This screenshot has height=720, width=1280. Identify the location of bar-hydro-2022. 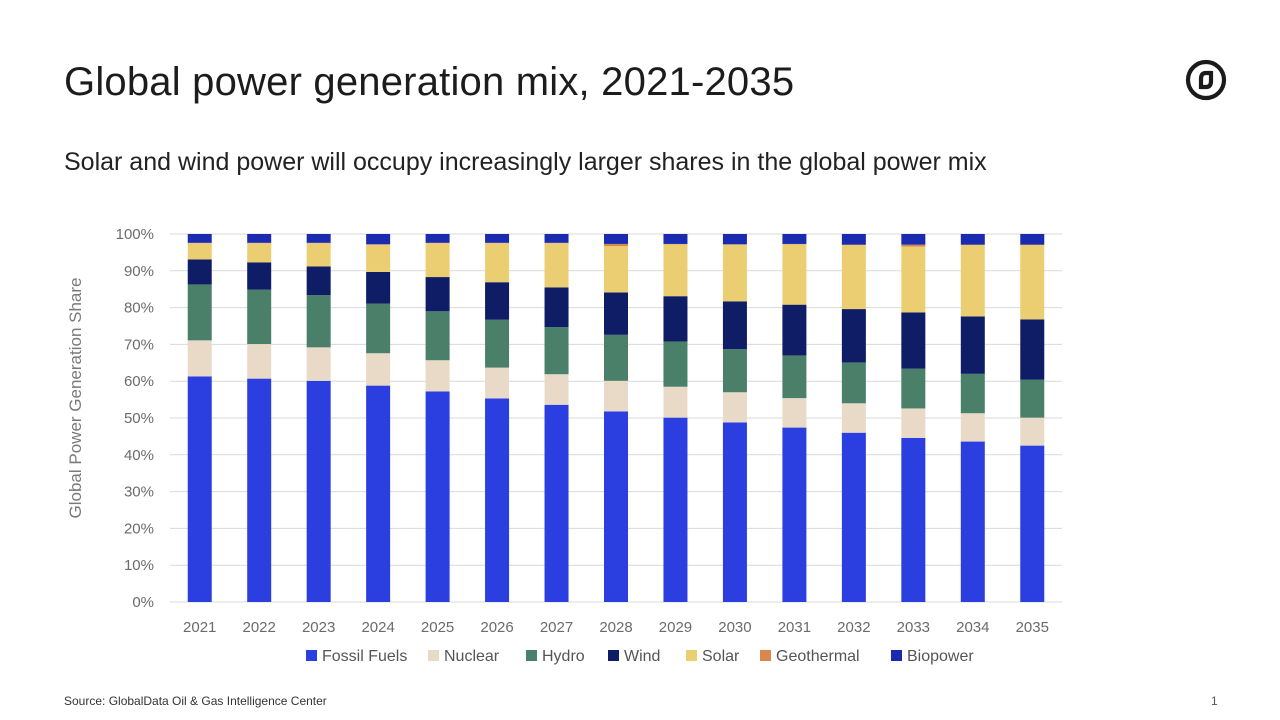
(259, 317).